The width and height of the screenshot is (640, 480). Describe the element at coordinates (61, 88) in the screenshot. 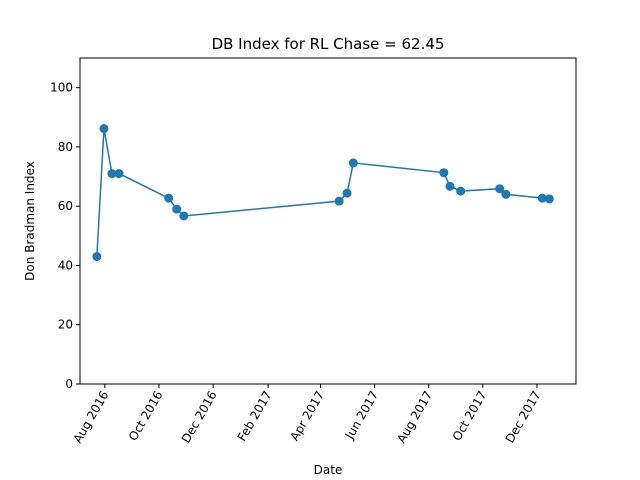

I see `y-tick-label: 100` at that location.